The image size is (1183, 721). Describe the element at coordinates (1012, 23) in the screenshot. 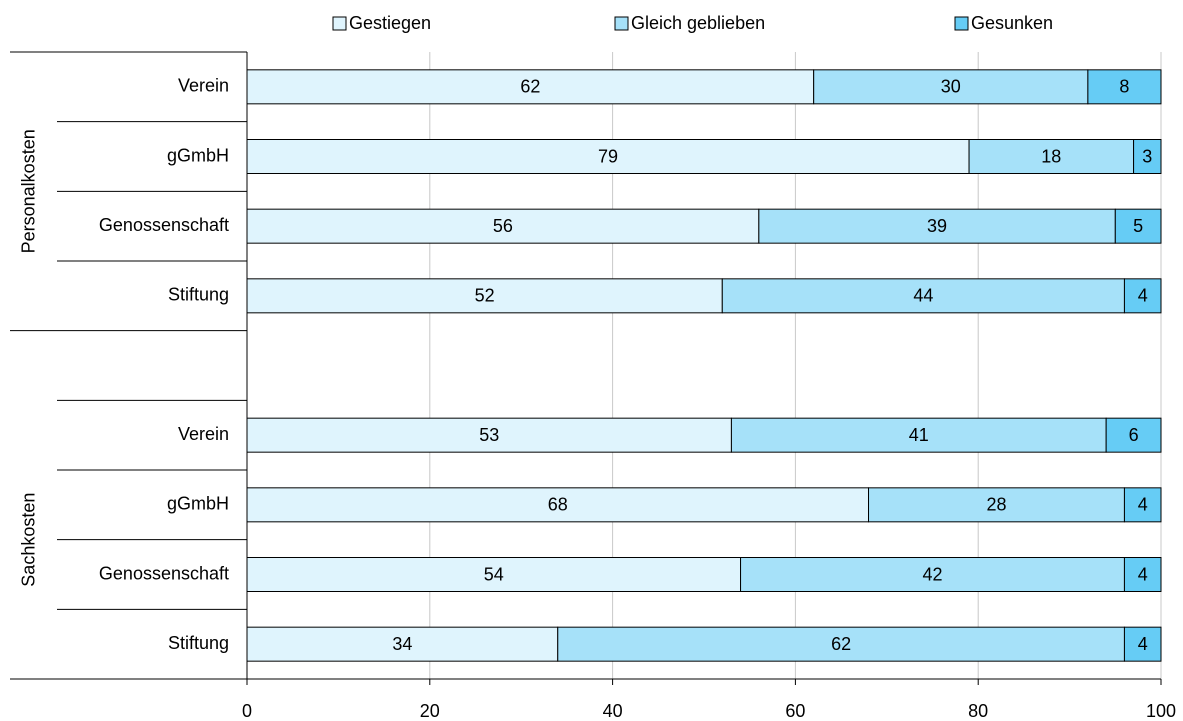

I see `legend-label: Gesunken` at that location.